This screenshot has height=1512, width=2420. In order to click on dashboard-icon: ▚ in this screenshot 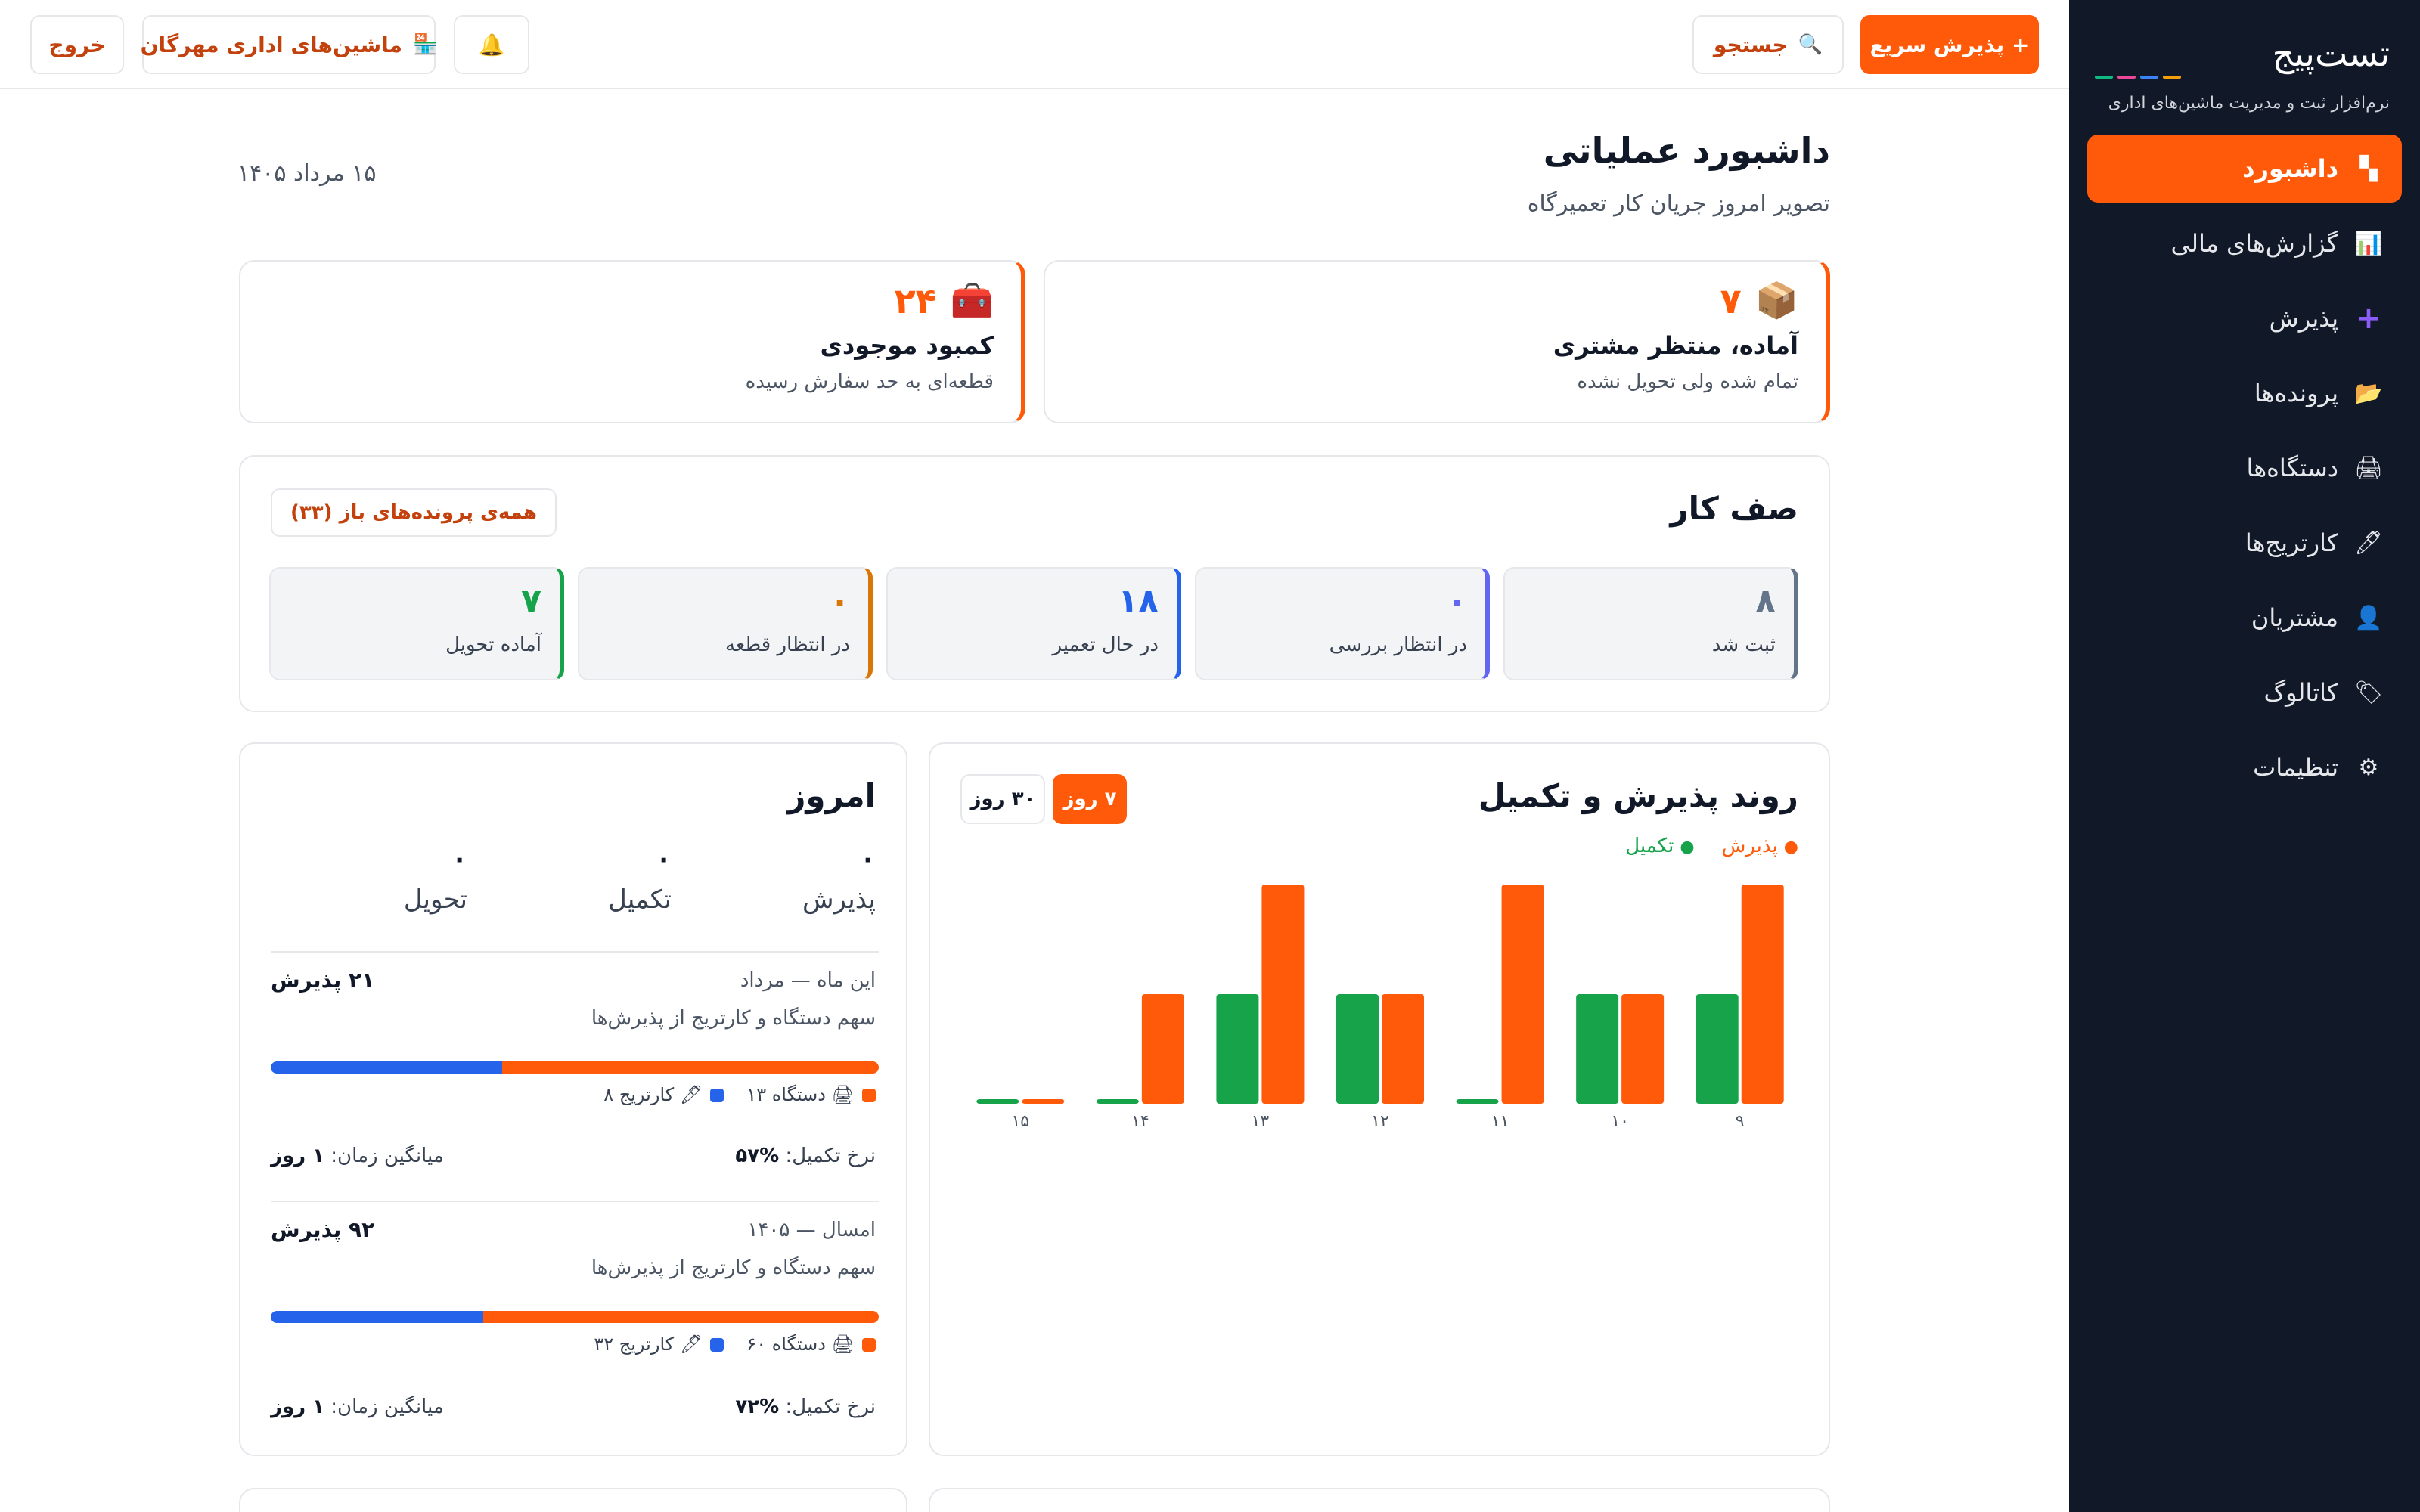, I will do `click(2369, 168)`.